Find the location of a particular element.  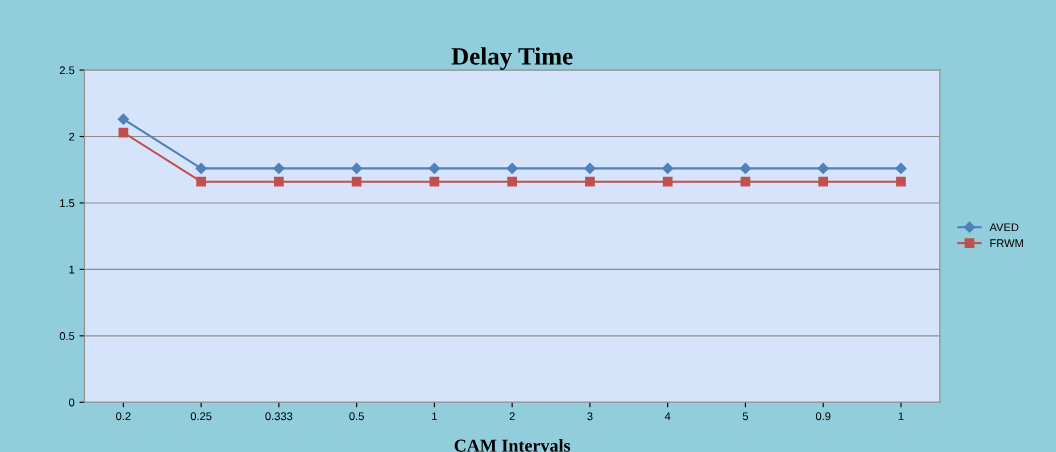

legend-label: FRWM is located at coordinates (1006, 243).